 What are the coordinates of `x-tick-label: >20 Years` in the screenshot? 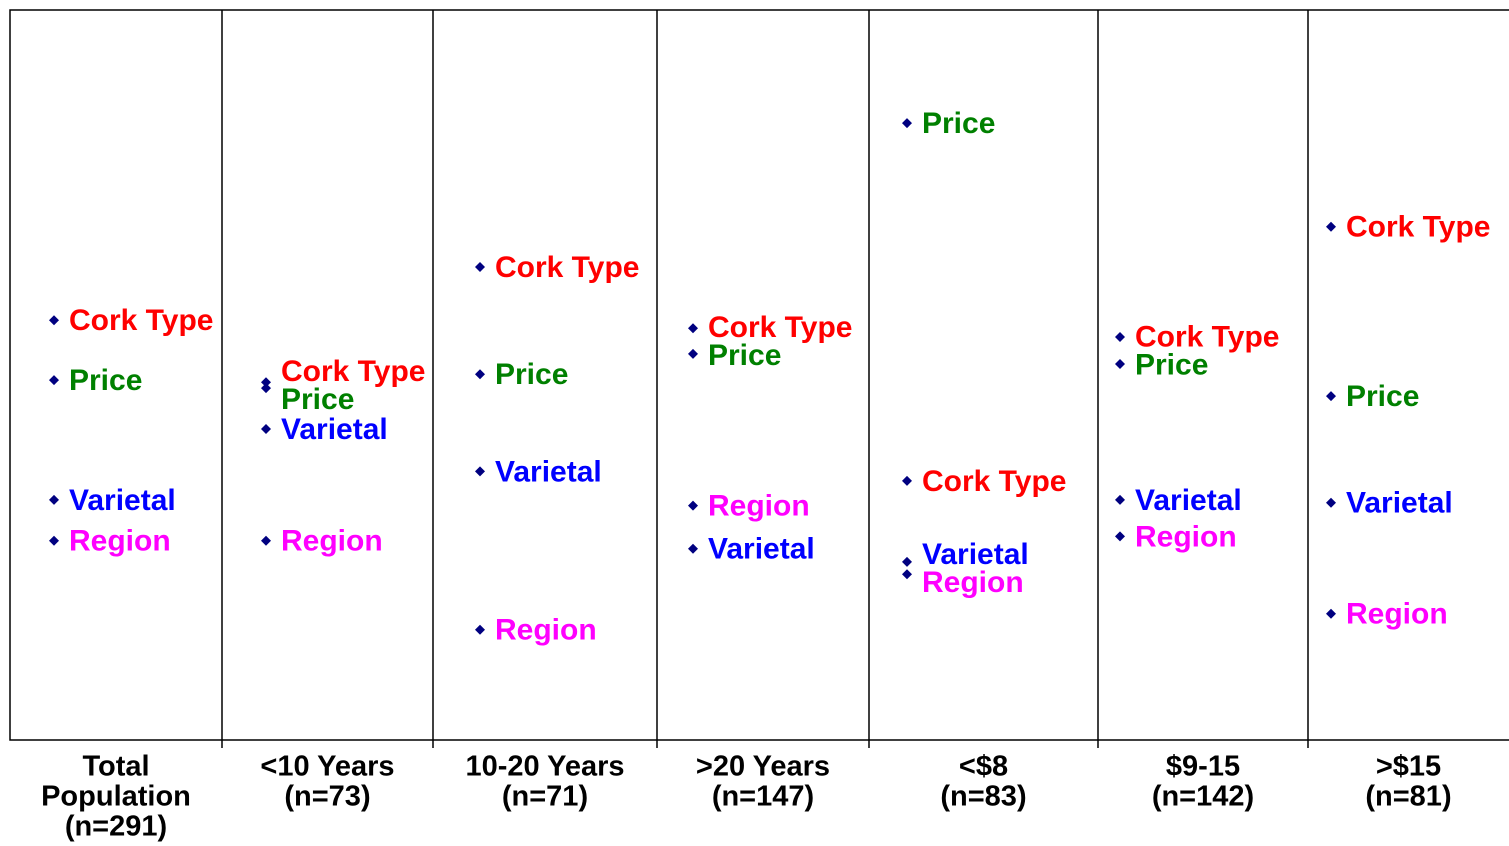 It's located at (763, 767).